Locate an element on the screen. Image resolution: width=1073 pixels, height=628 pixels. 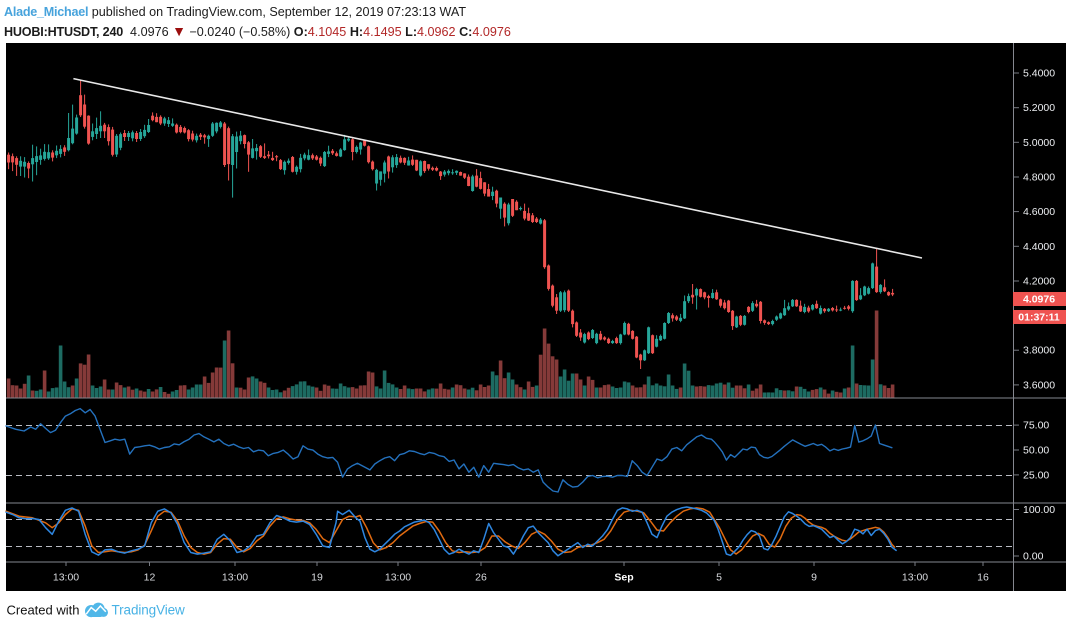
svg-text: 01:37:11 is located at coordinates (1039, 318).